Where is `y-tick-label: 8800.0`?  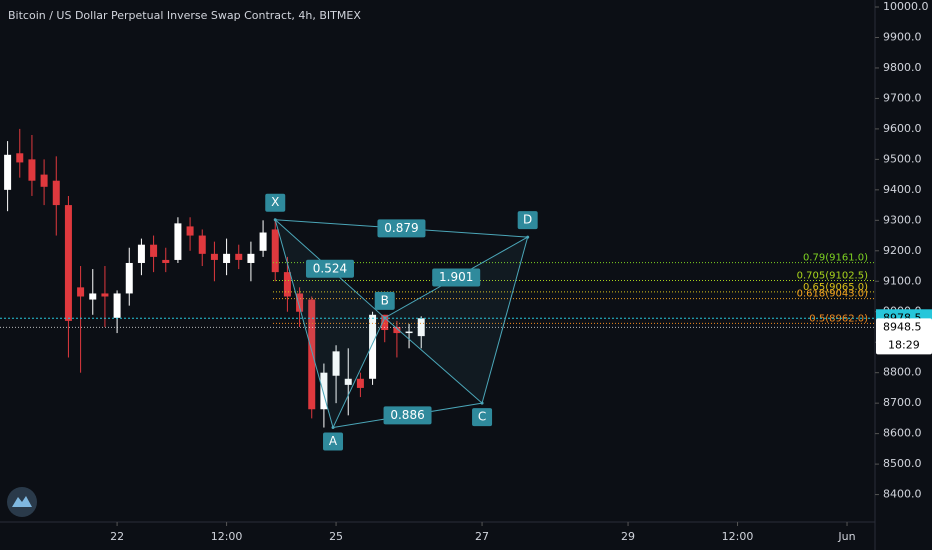
y-tick-label: 8800.0 is located at coordinates (902, 372).